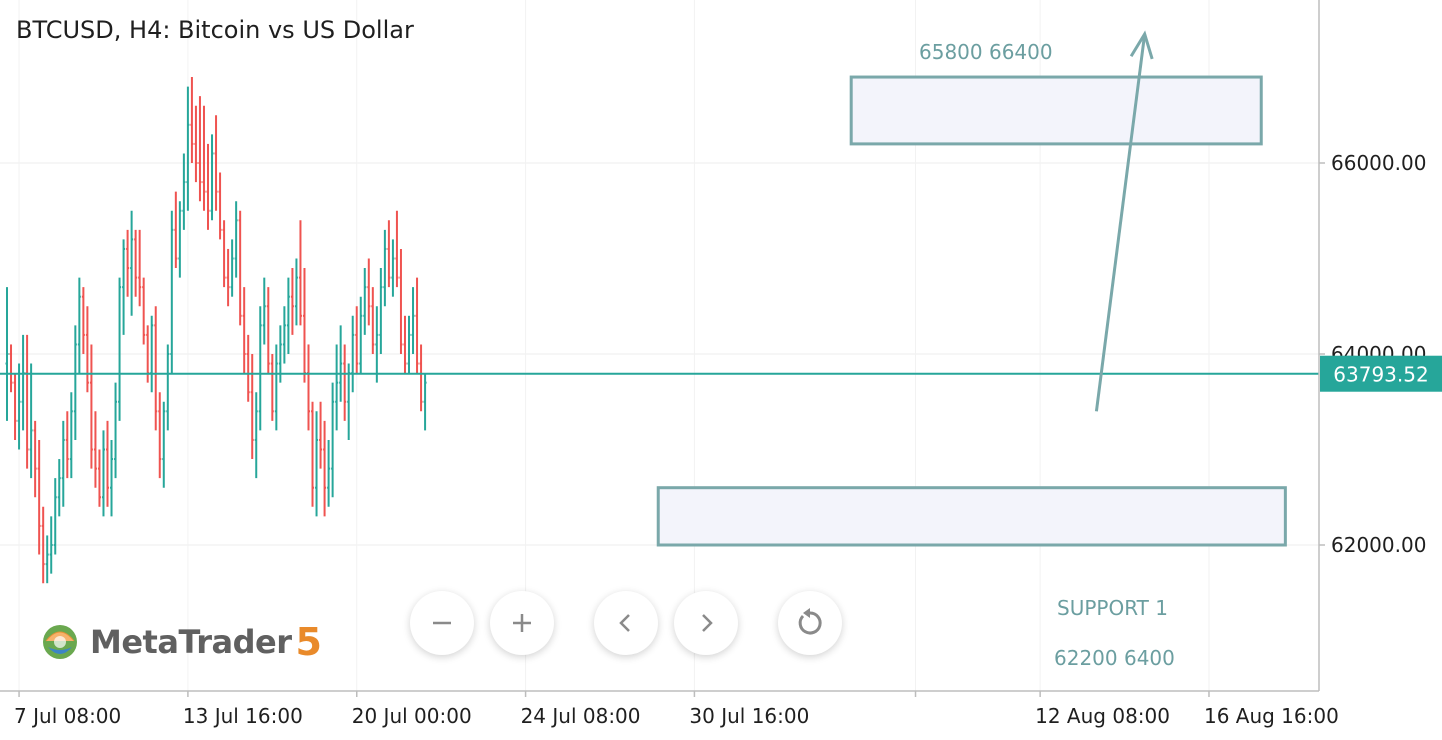 Image resolution: width=1442 pixels, height=740 pixels. What do you see at coordinates (243, 716) in the screenshot?
I see `x-tick-label: 13 Jul 16:00` at bounding box center [243, 716].